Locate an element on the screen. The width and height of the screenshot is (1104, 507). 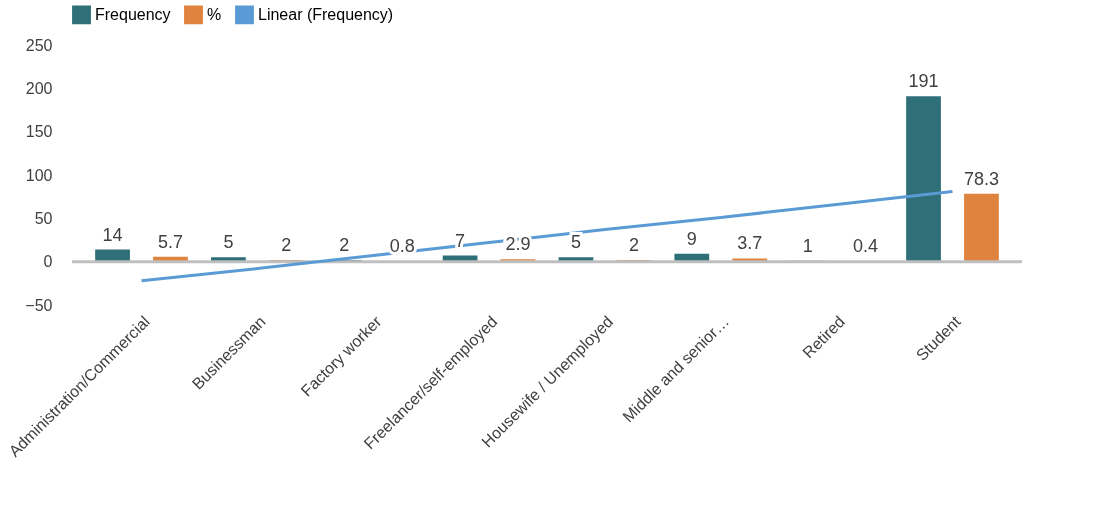
y-tick-label: 0 is located at coordinates (48, 262).